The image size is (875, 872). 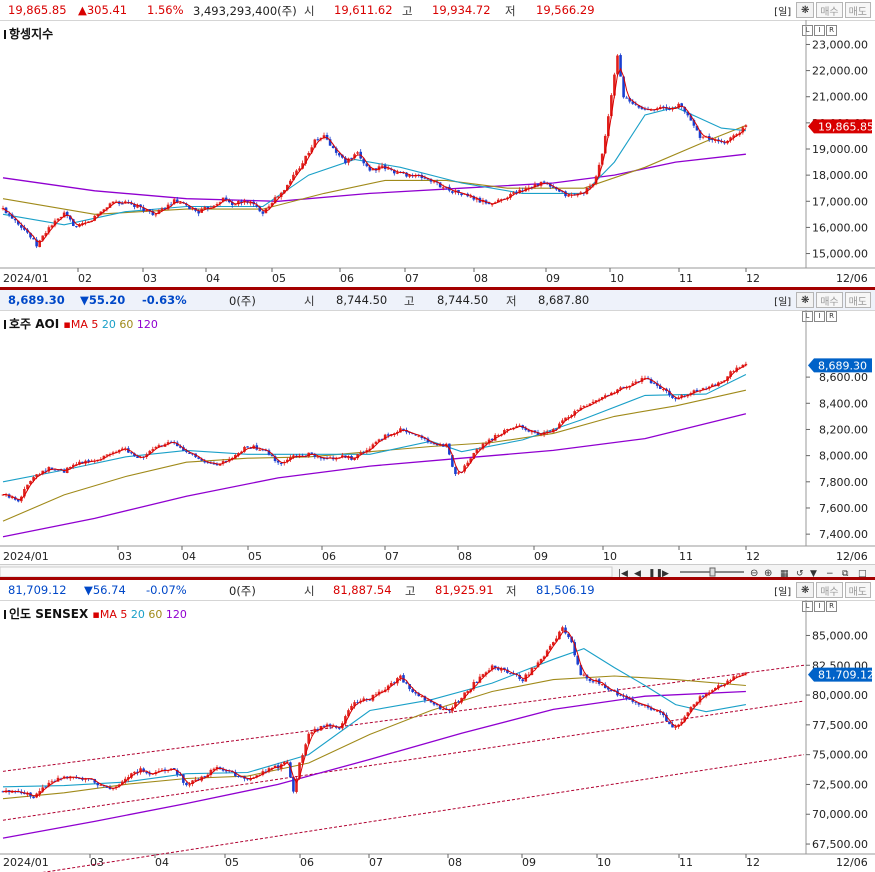 What do you see at coordinates (655, 574) in the screenshot?
I see `nav-pause-icon: ❚❚` at bounding box center [655, 574].